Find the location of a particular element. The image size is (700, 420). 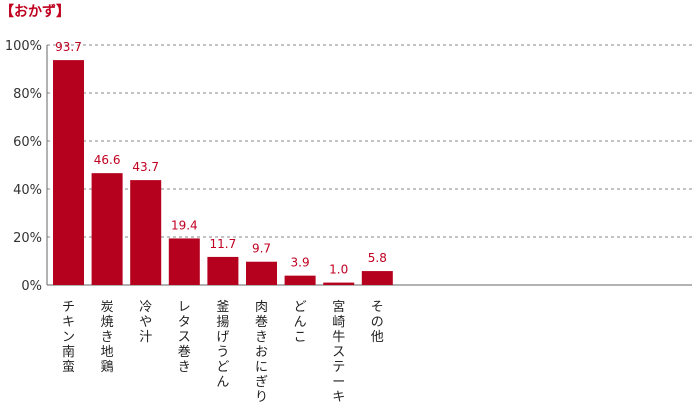

data-label: 5.8 is located at coordinates (377, 258).